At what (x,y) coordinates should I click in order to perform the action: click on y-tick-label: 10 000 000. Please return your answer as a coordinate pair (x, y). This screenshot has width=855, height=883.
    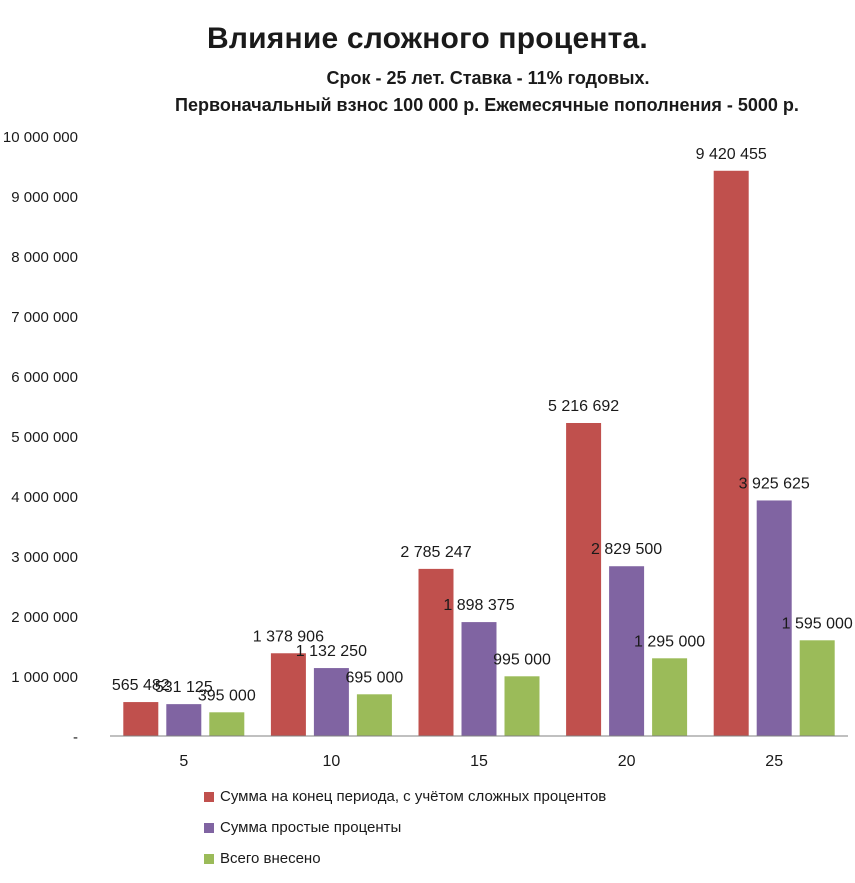
    Looking at the image, I should click on (40, 137).